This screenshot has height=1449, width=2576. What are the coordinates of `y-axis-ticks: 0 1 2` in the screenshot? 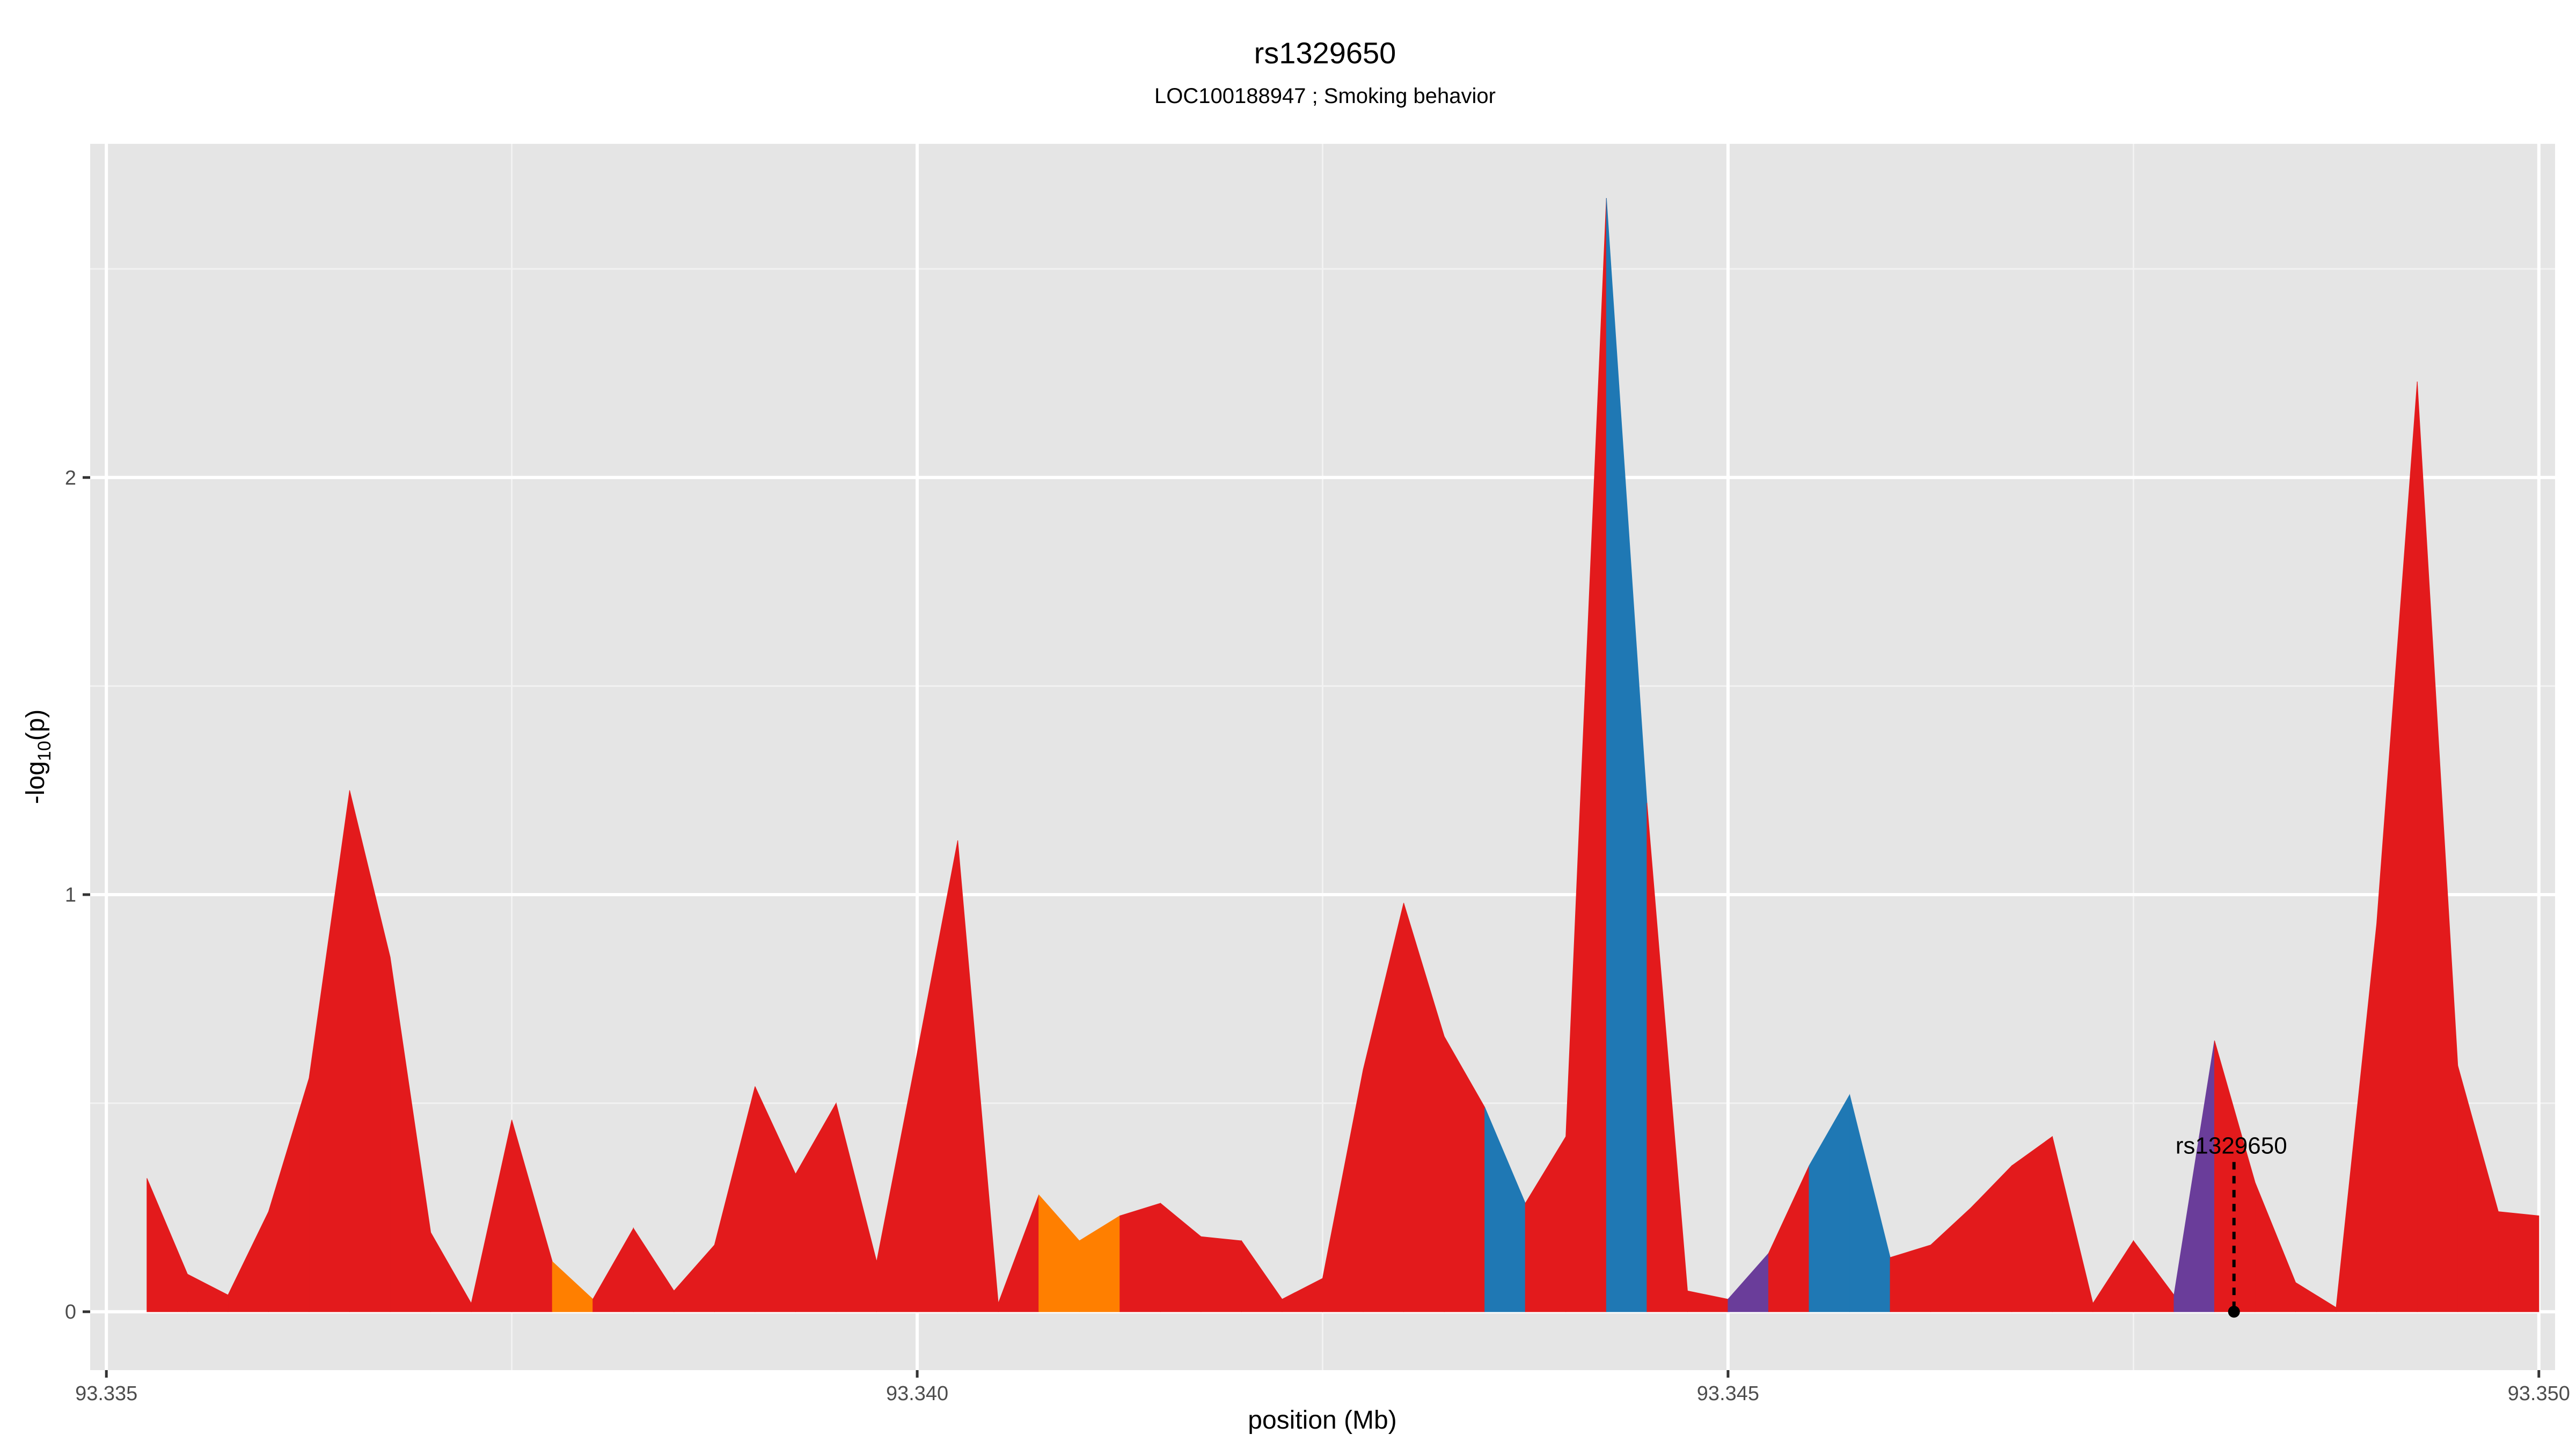 It's located at (77, 895).